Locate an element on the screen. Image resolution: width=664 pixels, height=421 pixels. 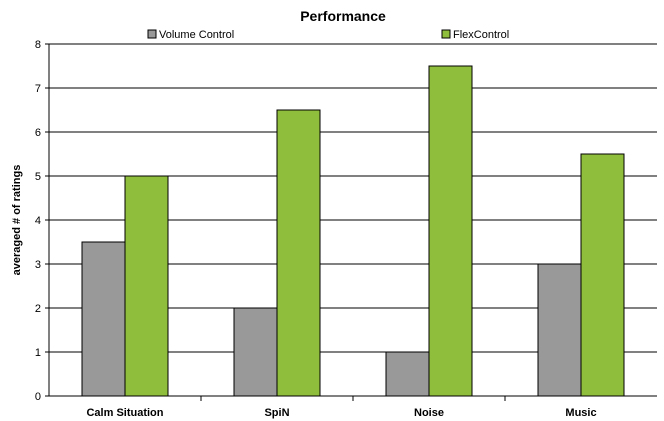
bar-flexcontrol-spin is located at coordinates (298, 253).